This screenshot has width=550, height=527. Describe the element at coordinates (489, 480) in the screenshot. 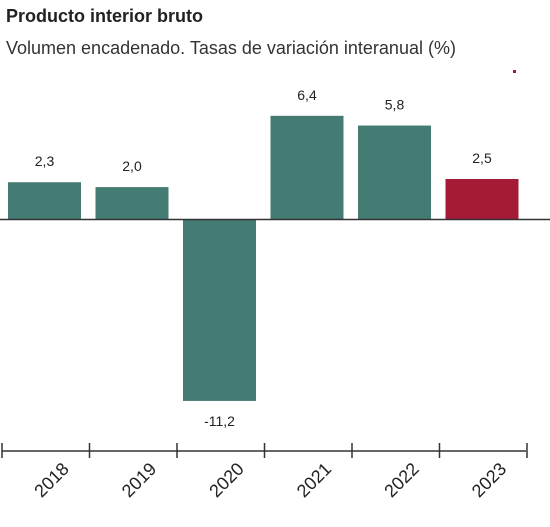

I see `x-tick-label-2023: 2023` at that location.